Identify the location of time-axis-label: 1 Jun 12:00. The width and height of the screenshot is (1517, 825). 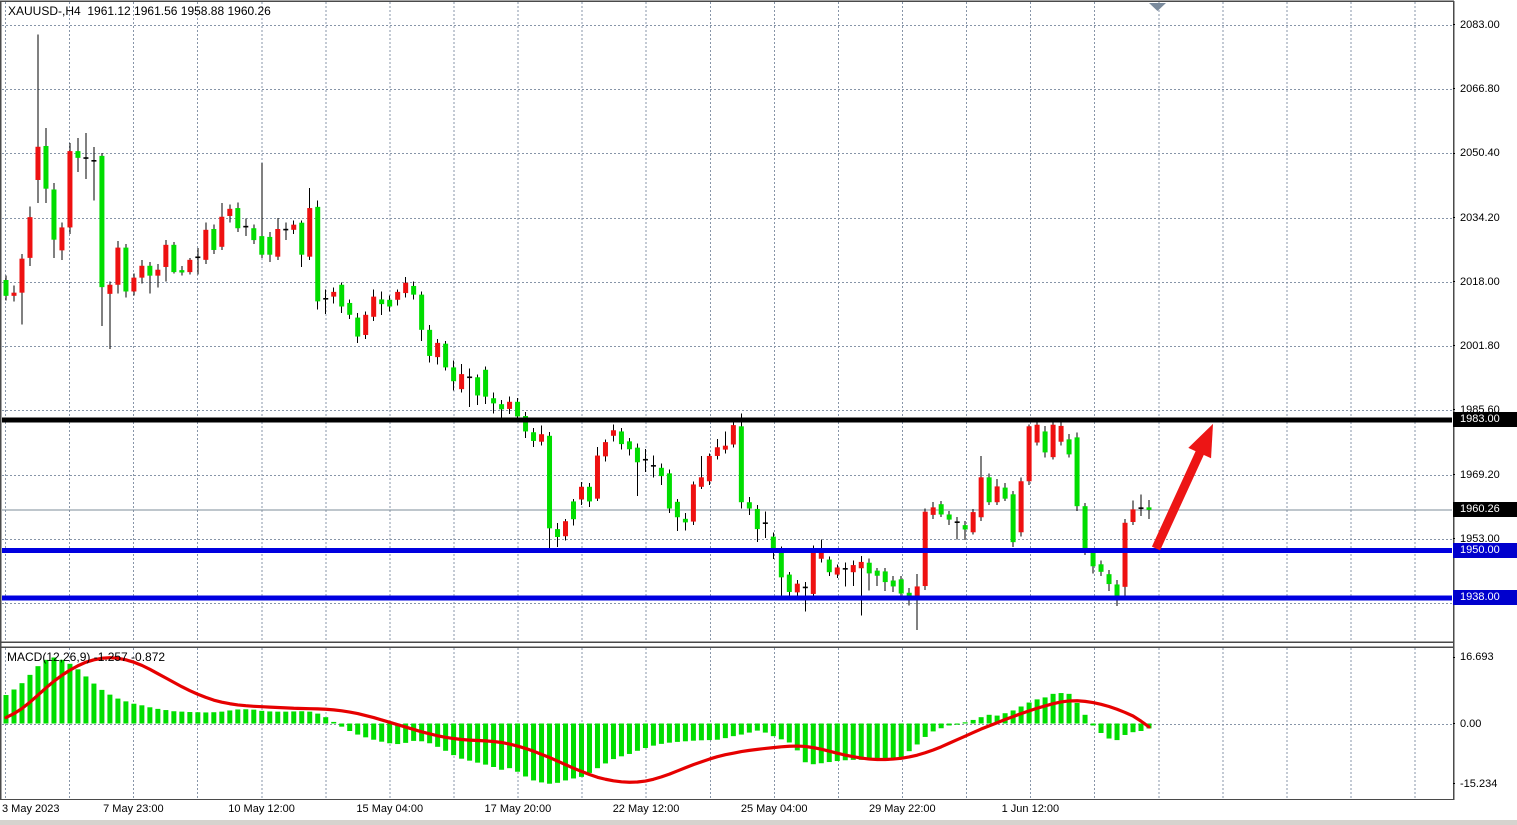
(1030, 809).